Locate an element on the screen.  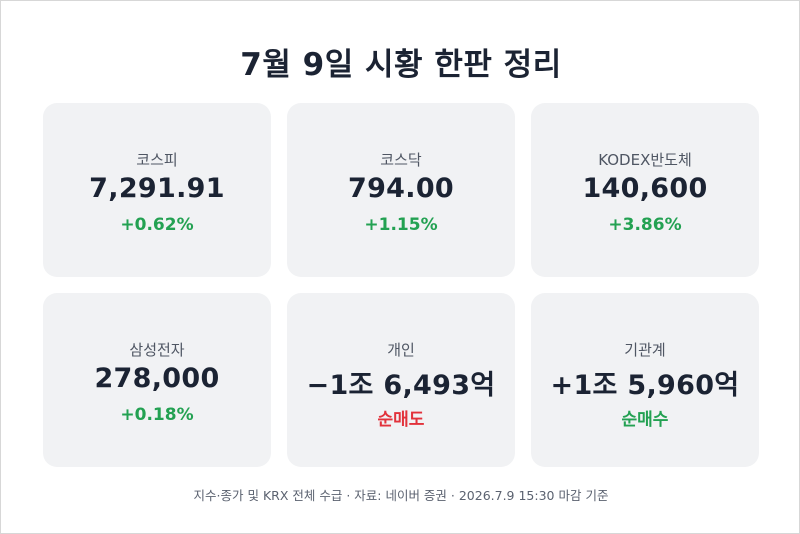
card-institution: 기관계 +1조 5,960억 순매수 is located at coordinates (645, 380).